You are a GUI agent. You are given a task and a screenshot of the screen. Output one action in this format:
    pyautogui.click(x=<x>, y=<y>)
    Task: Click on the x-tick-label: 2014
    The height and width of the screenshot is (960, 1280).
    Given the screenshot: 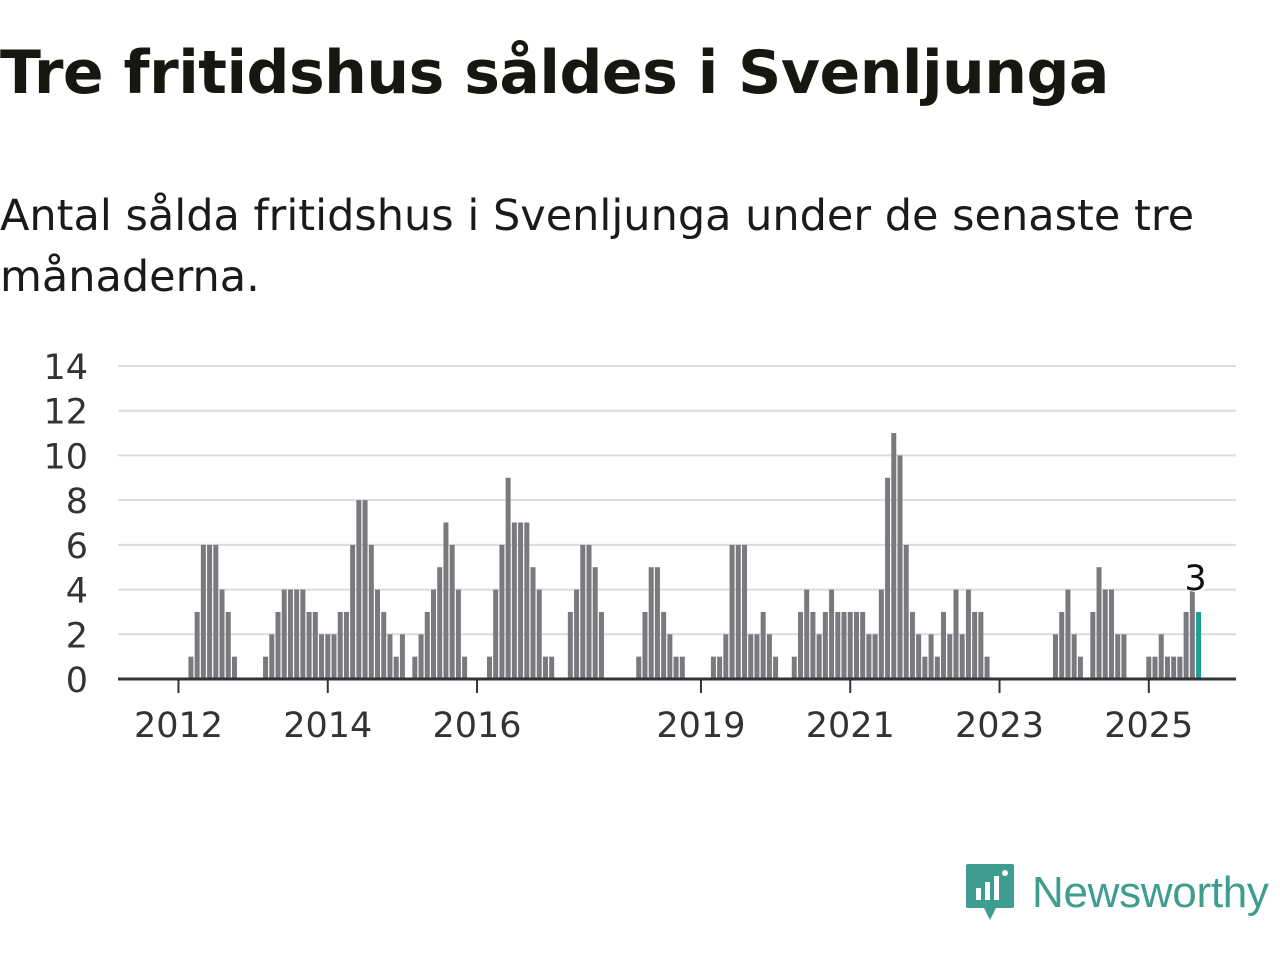 What is the action you would take?
    pyautogui.click(x=327, y=726)
    